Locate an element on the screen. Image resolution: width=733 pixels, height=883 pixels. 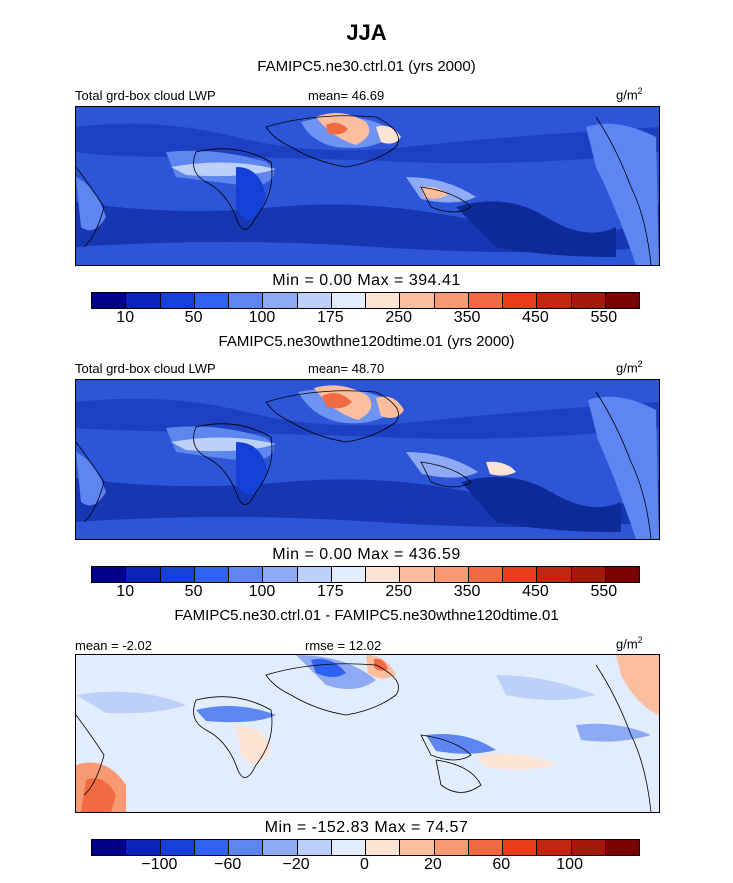
colorbar-tick-label: 0 is located at coordinates (364, 864).